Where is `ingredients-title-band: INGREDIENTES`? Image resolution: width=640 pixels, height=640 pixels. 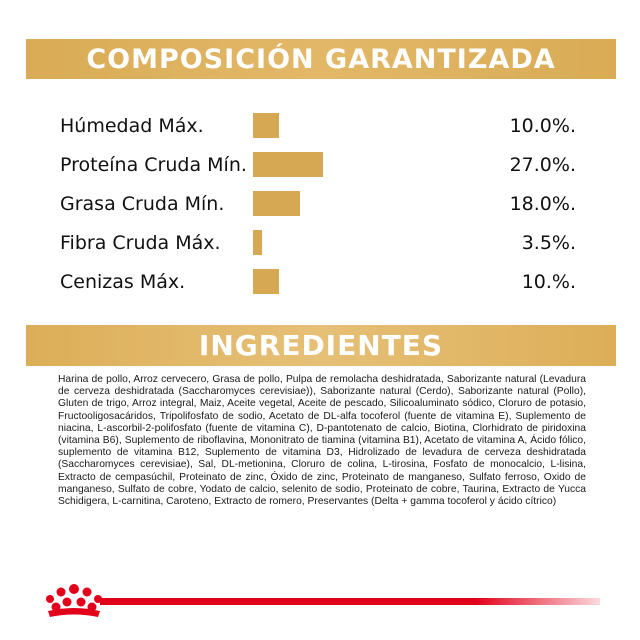 ingredients-title-band: INGREDIENTES is located at coordinates (321, 345).